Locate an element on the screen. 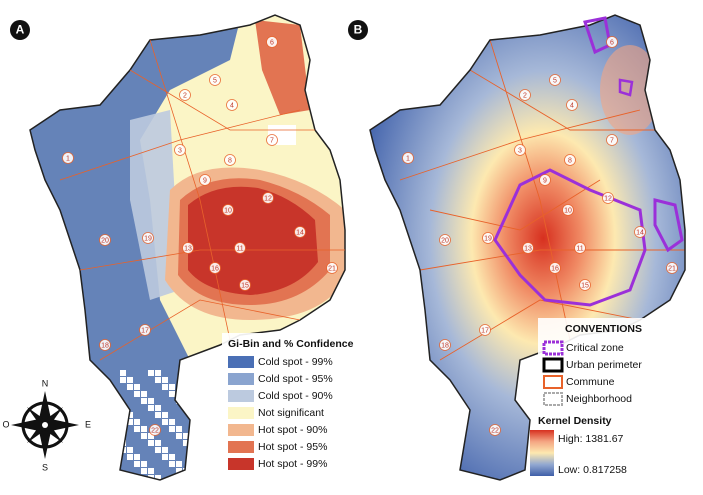 This screenshot has width=703, height=495. commune-label: 14 is located at coordinates (300, 232).